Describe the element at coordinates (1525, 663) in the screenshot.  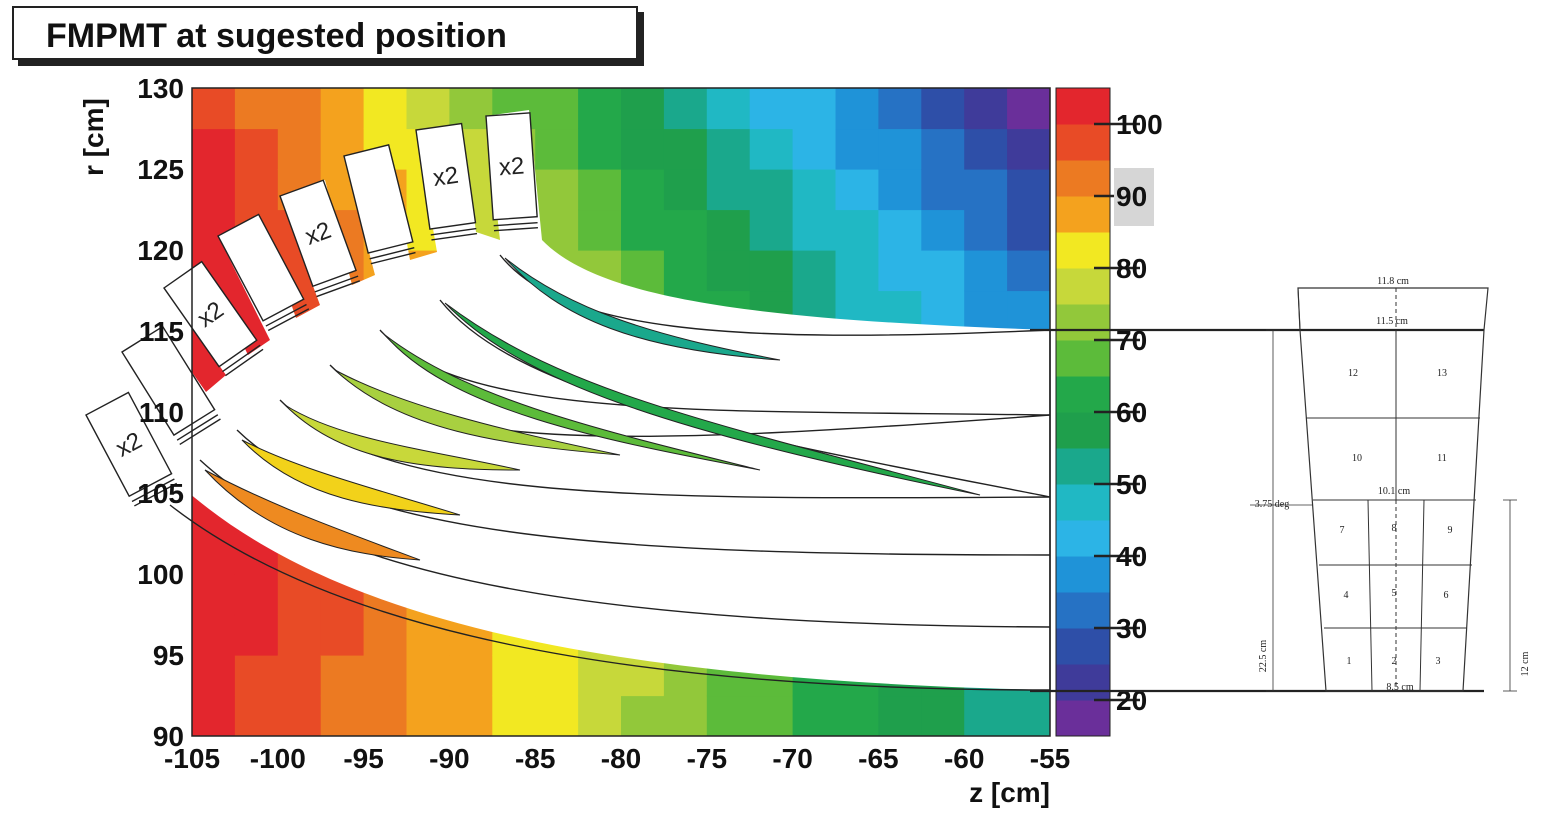
I see `diagram-label: 12 cm` at that location.